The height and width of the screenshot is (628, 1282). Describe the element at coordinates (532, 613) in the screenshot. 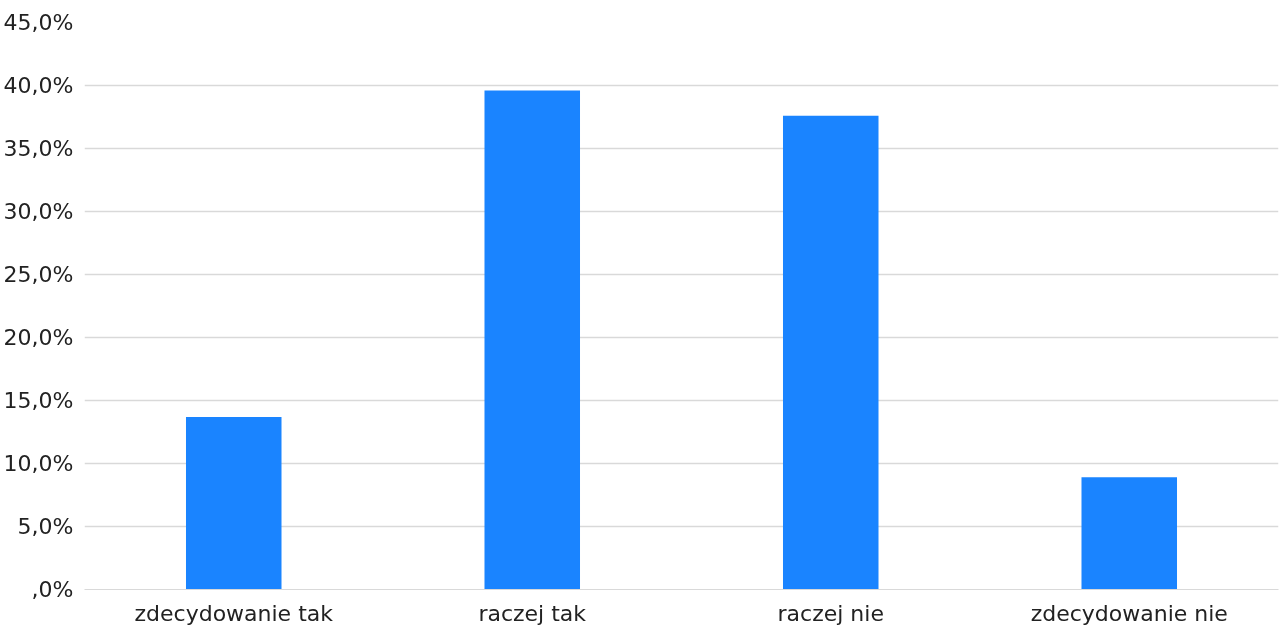

I see `x-tick-label: raczej tak` at that location.